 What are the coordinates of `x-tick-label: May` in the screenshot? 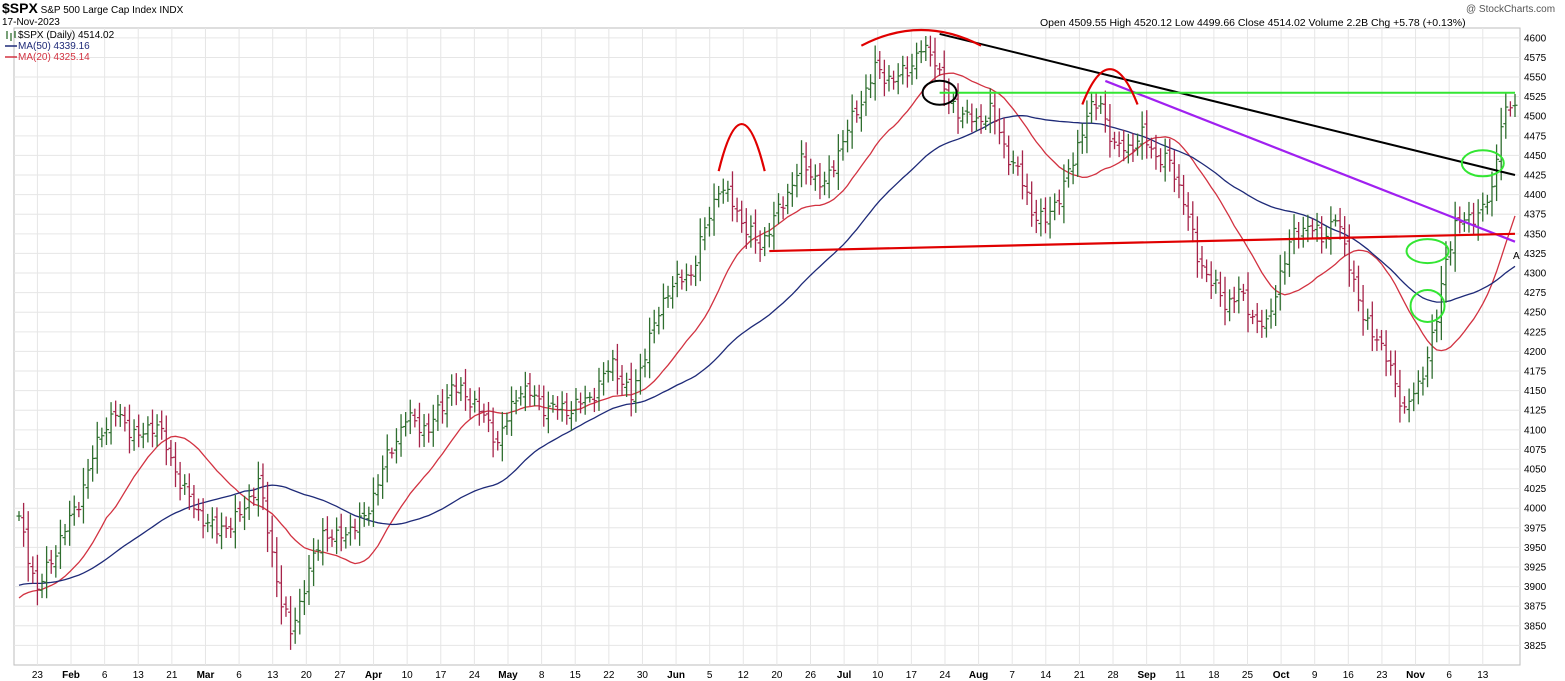 It's located at (508, 675).